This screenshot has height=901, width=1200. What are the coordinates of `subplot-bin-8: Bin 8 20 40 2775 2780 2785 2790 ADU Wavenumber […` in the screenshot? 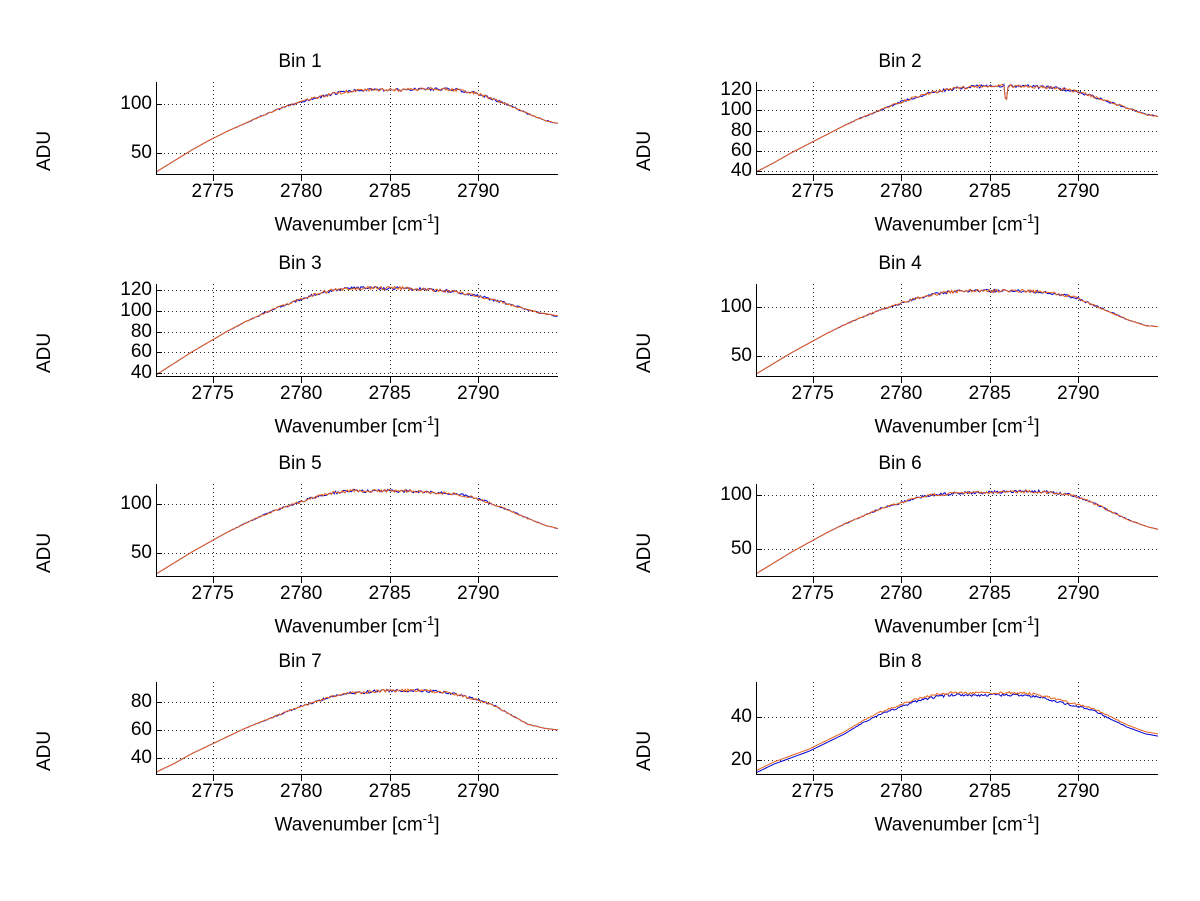 It's located at (900, 752).